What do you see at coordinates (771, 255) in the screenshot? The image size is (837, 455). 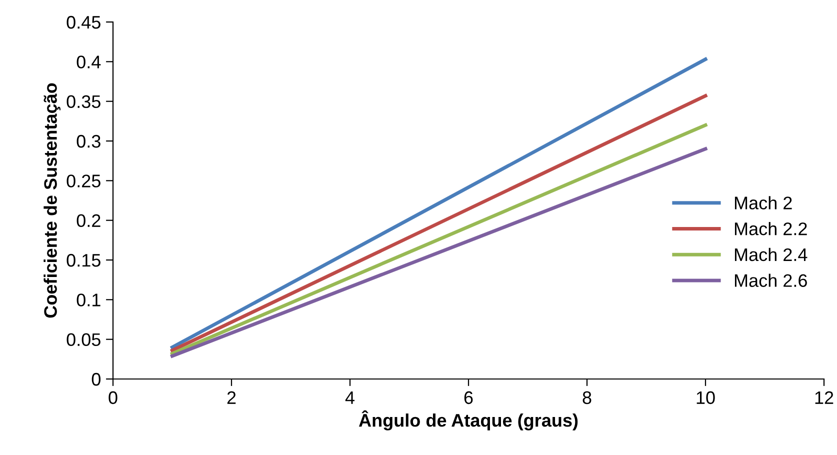 I see `legend-label: Mach 2.4` at bounding box center [771, 255].